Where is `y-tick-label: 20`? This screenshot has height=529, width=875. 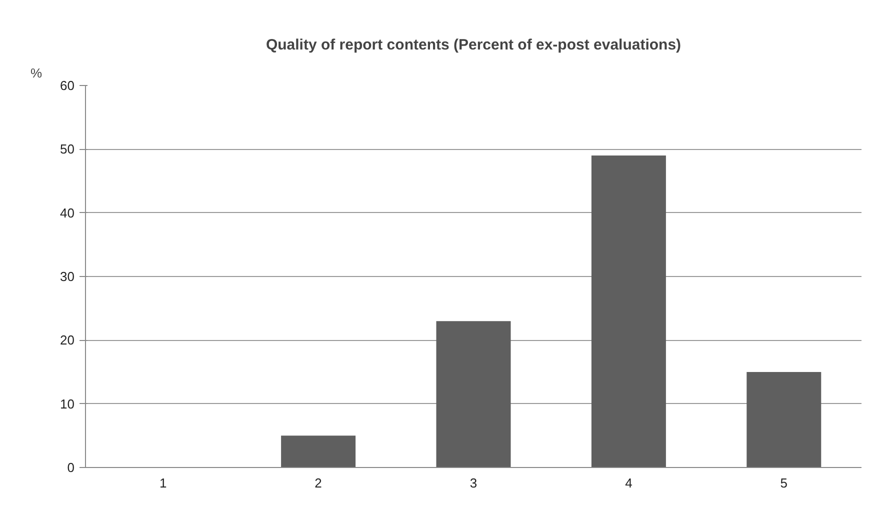
y-tick-label: 20 is located at coordinates (67, 340).